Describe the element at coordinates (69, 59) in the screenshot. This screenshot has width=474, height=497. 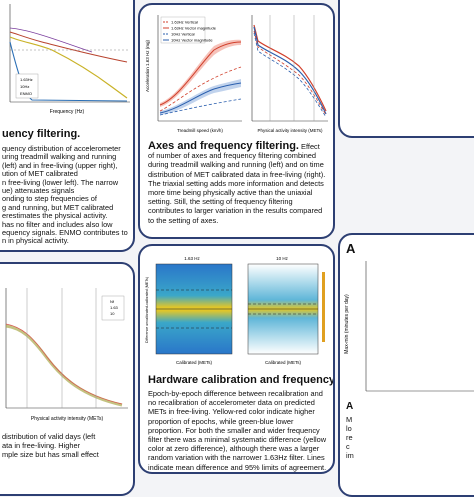
I see `frequency-plot: 1.63Hz 10Hz ENMO Frequency (Hz)` at that location.